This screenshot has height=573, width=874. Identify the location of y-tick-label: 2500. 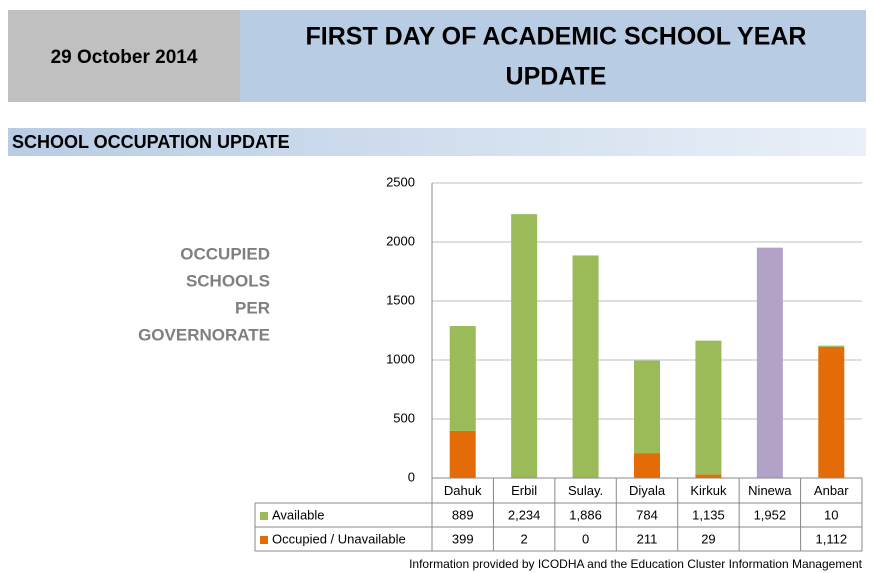
(400, 181).